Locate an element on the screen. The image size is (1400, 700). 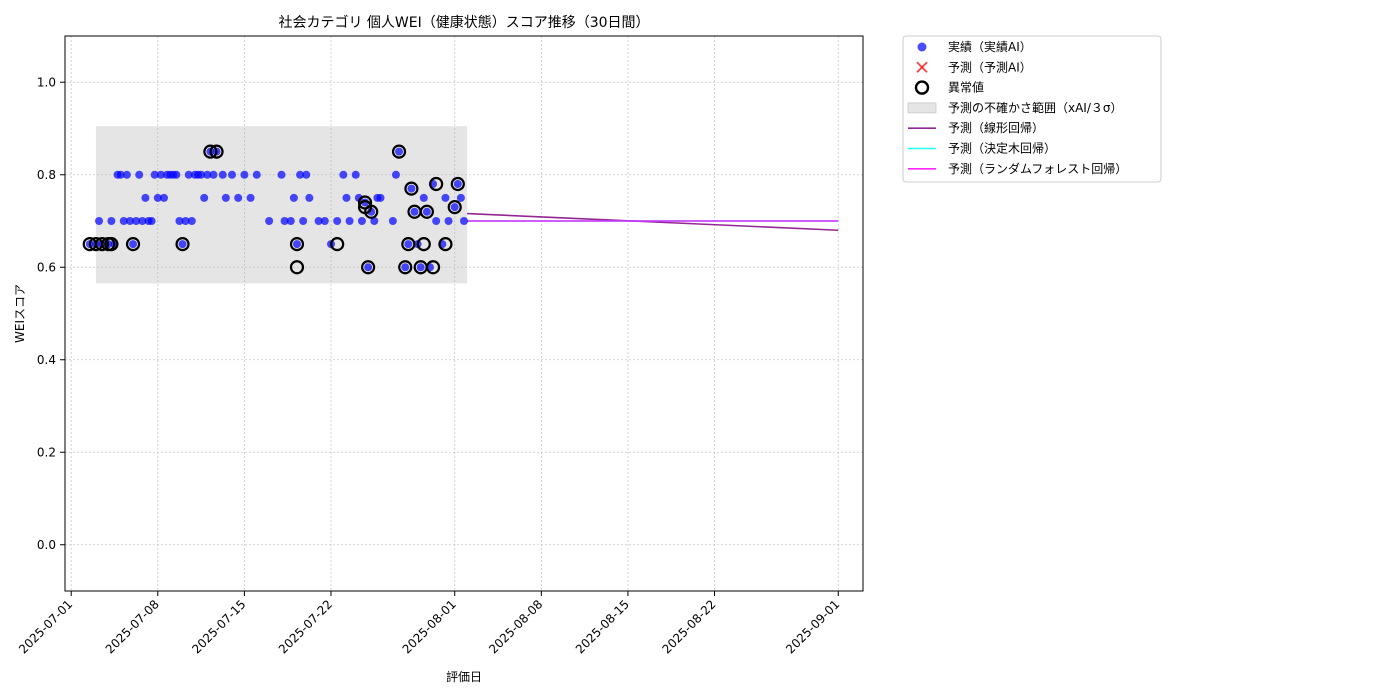
legend-marker-dot is located at coordinates (922, 47).